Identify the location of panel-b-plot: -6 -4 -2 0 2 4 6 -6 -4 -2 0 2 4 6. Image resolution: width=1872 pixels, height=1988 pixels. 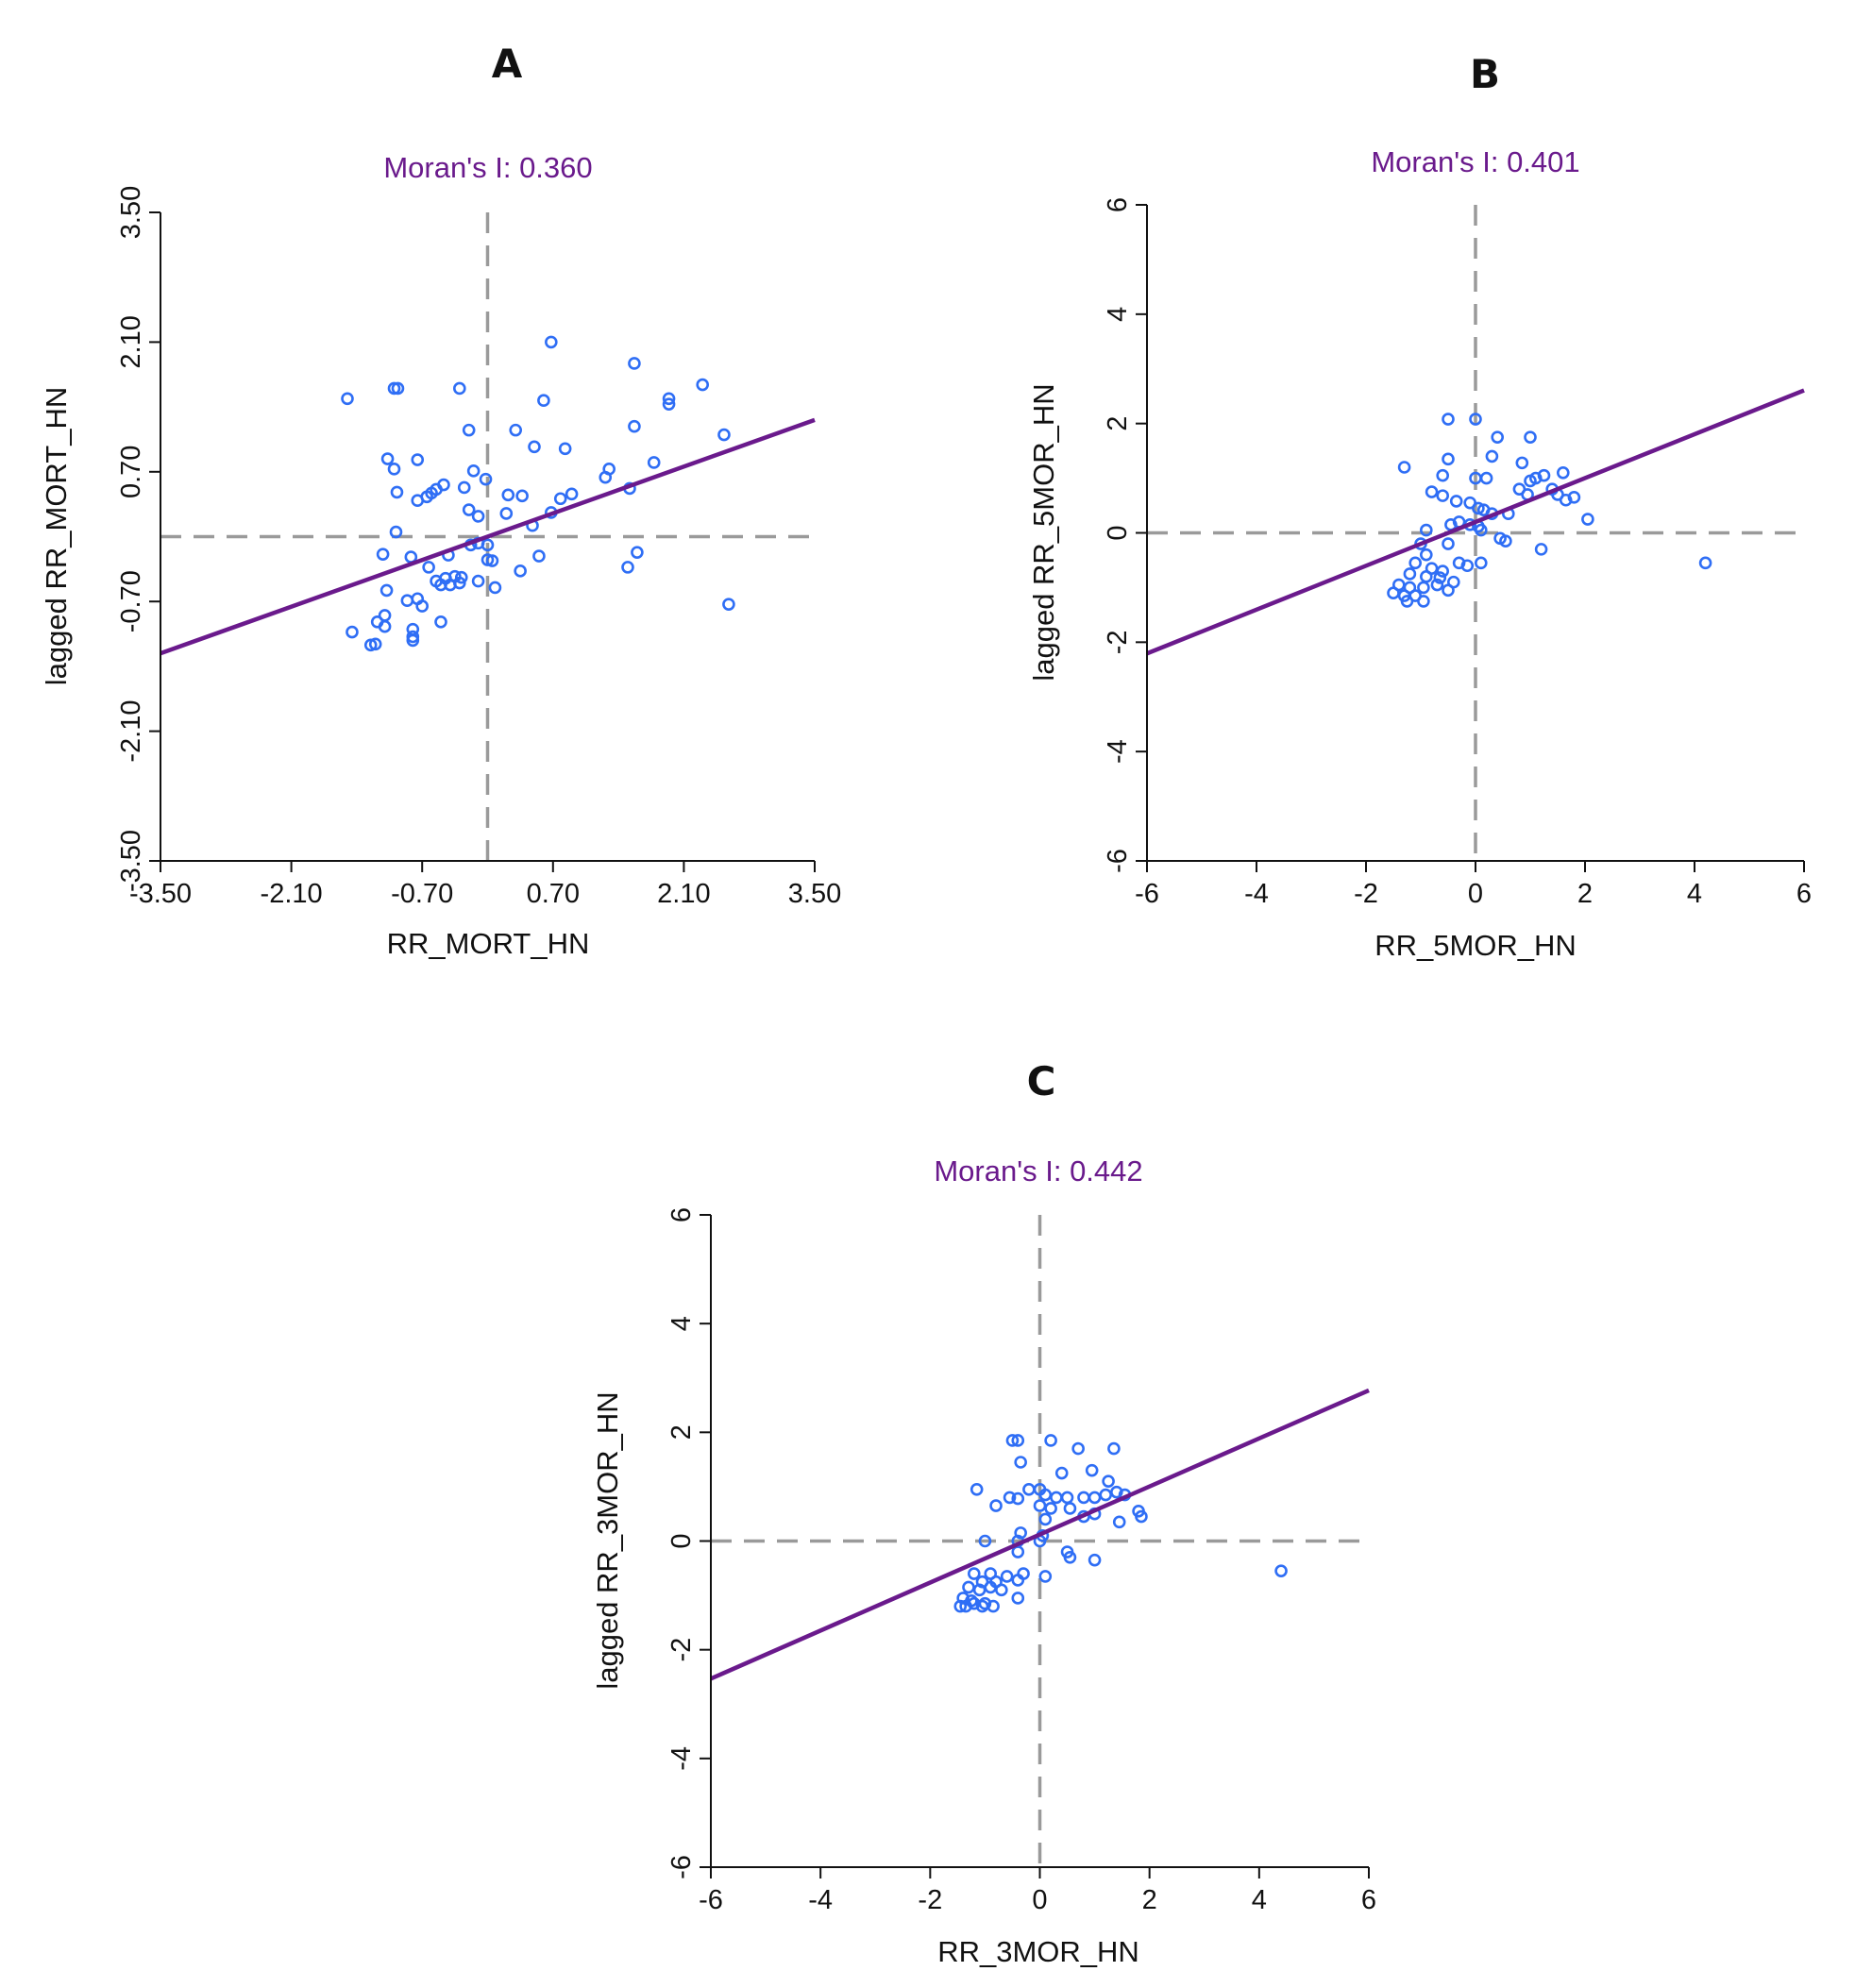
(1457, 553).